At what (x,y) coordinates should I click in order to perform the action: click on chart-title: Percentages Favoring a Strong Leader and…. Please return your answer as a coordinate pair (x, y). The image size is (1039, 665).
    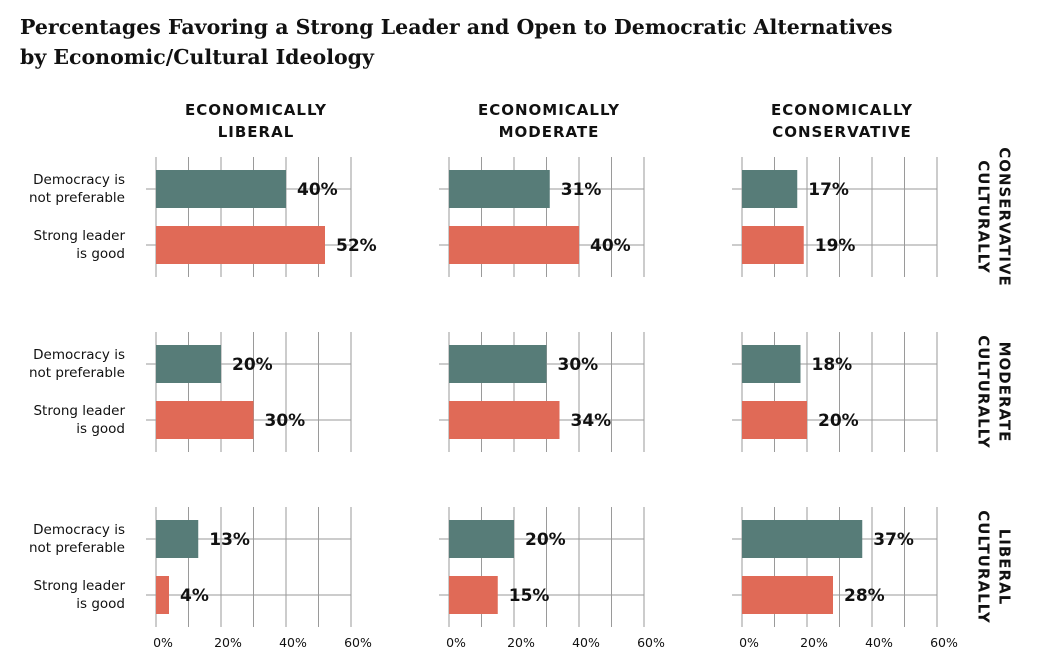
    Looking at the image, I should click on (456, 42).